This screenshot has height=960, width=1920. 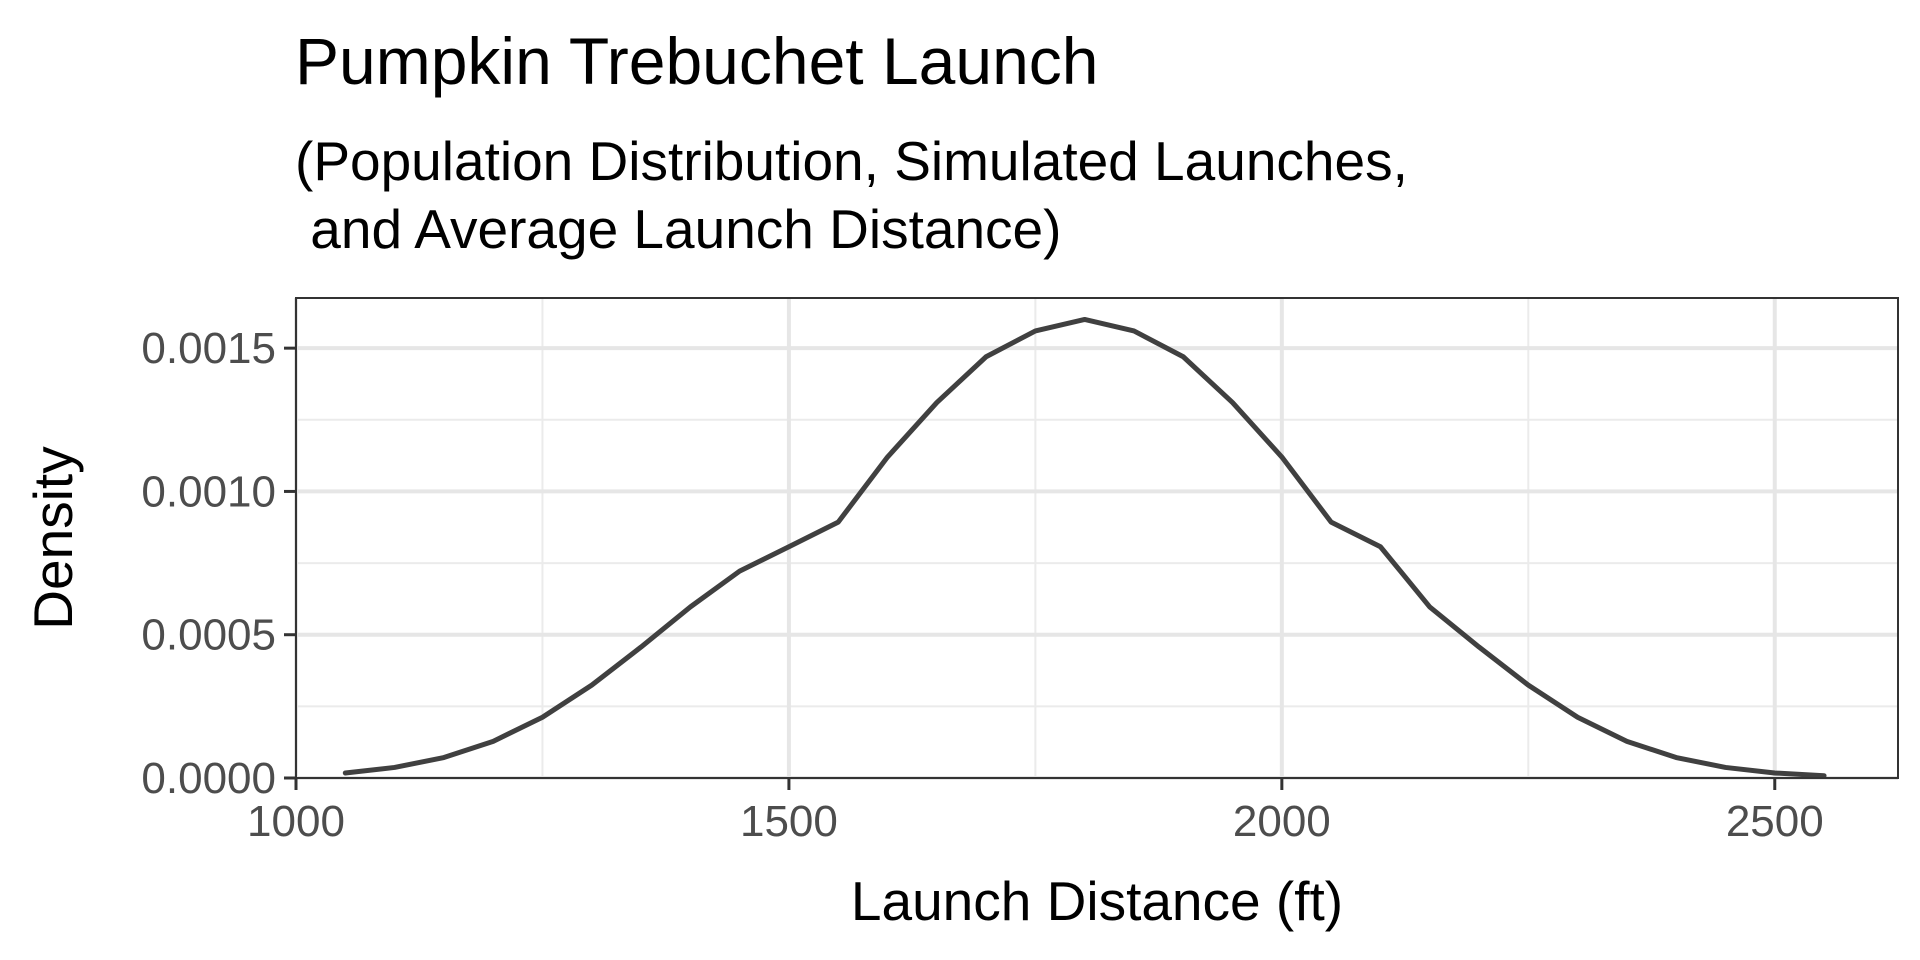 I want to click on y-axis-label: Density, so click(x=53, y=538).